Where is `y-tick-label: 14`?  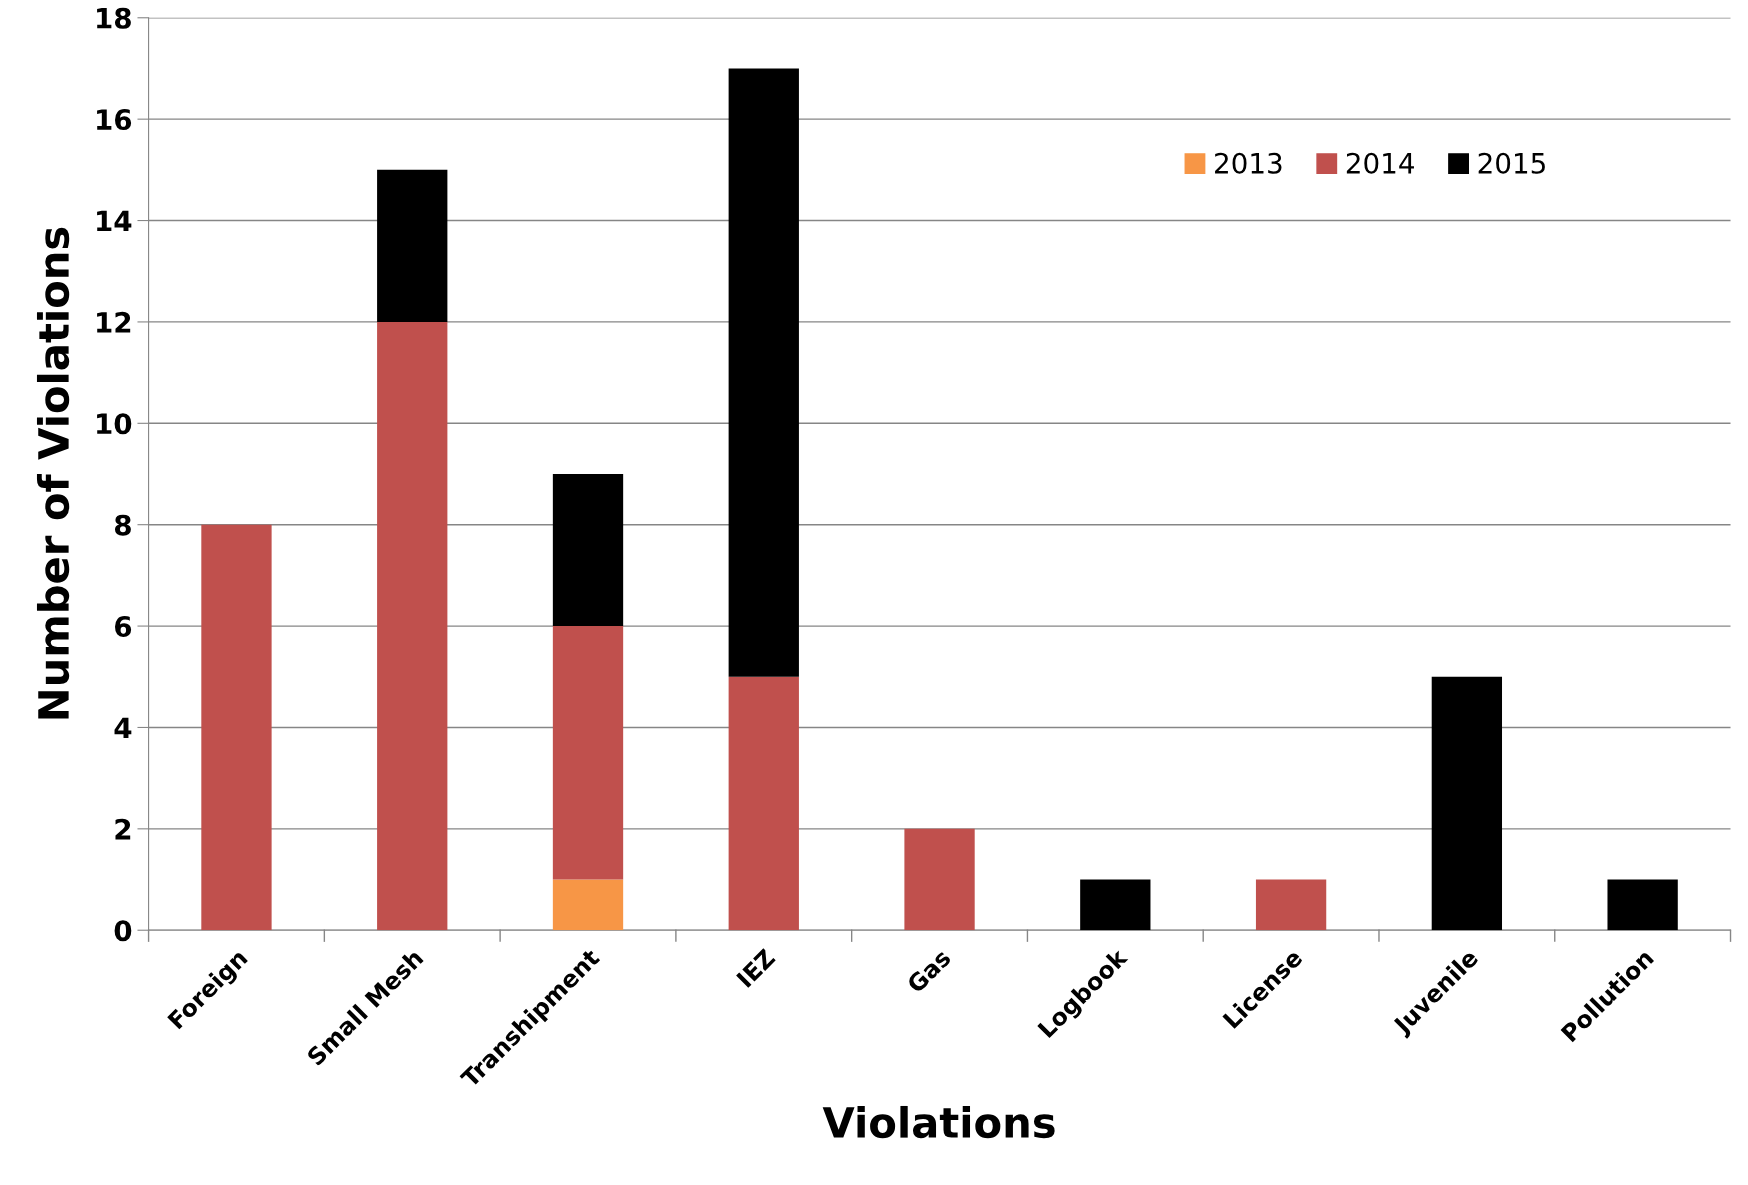 y-tick-label: 14 is located at coordinates (114, 221).